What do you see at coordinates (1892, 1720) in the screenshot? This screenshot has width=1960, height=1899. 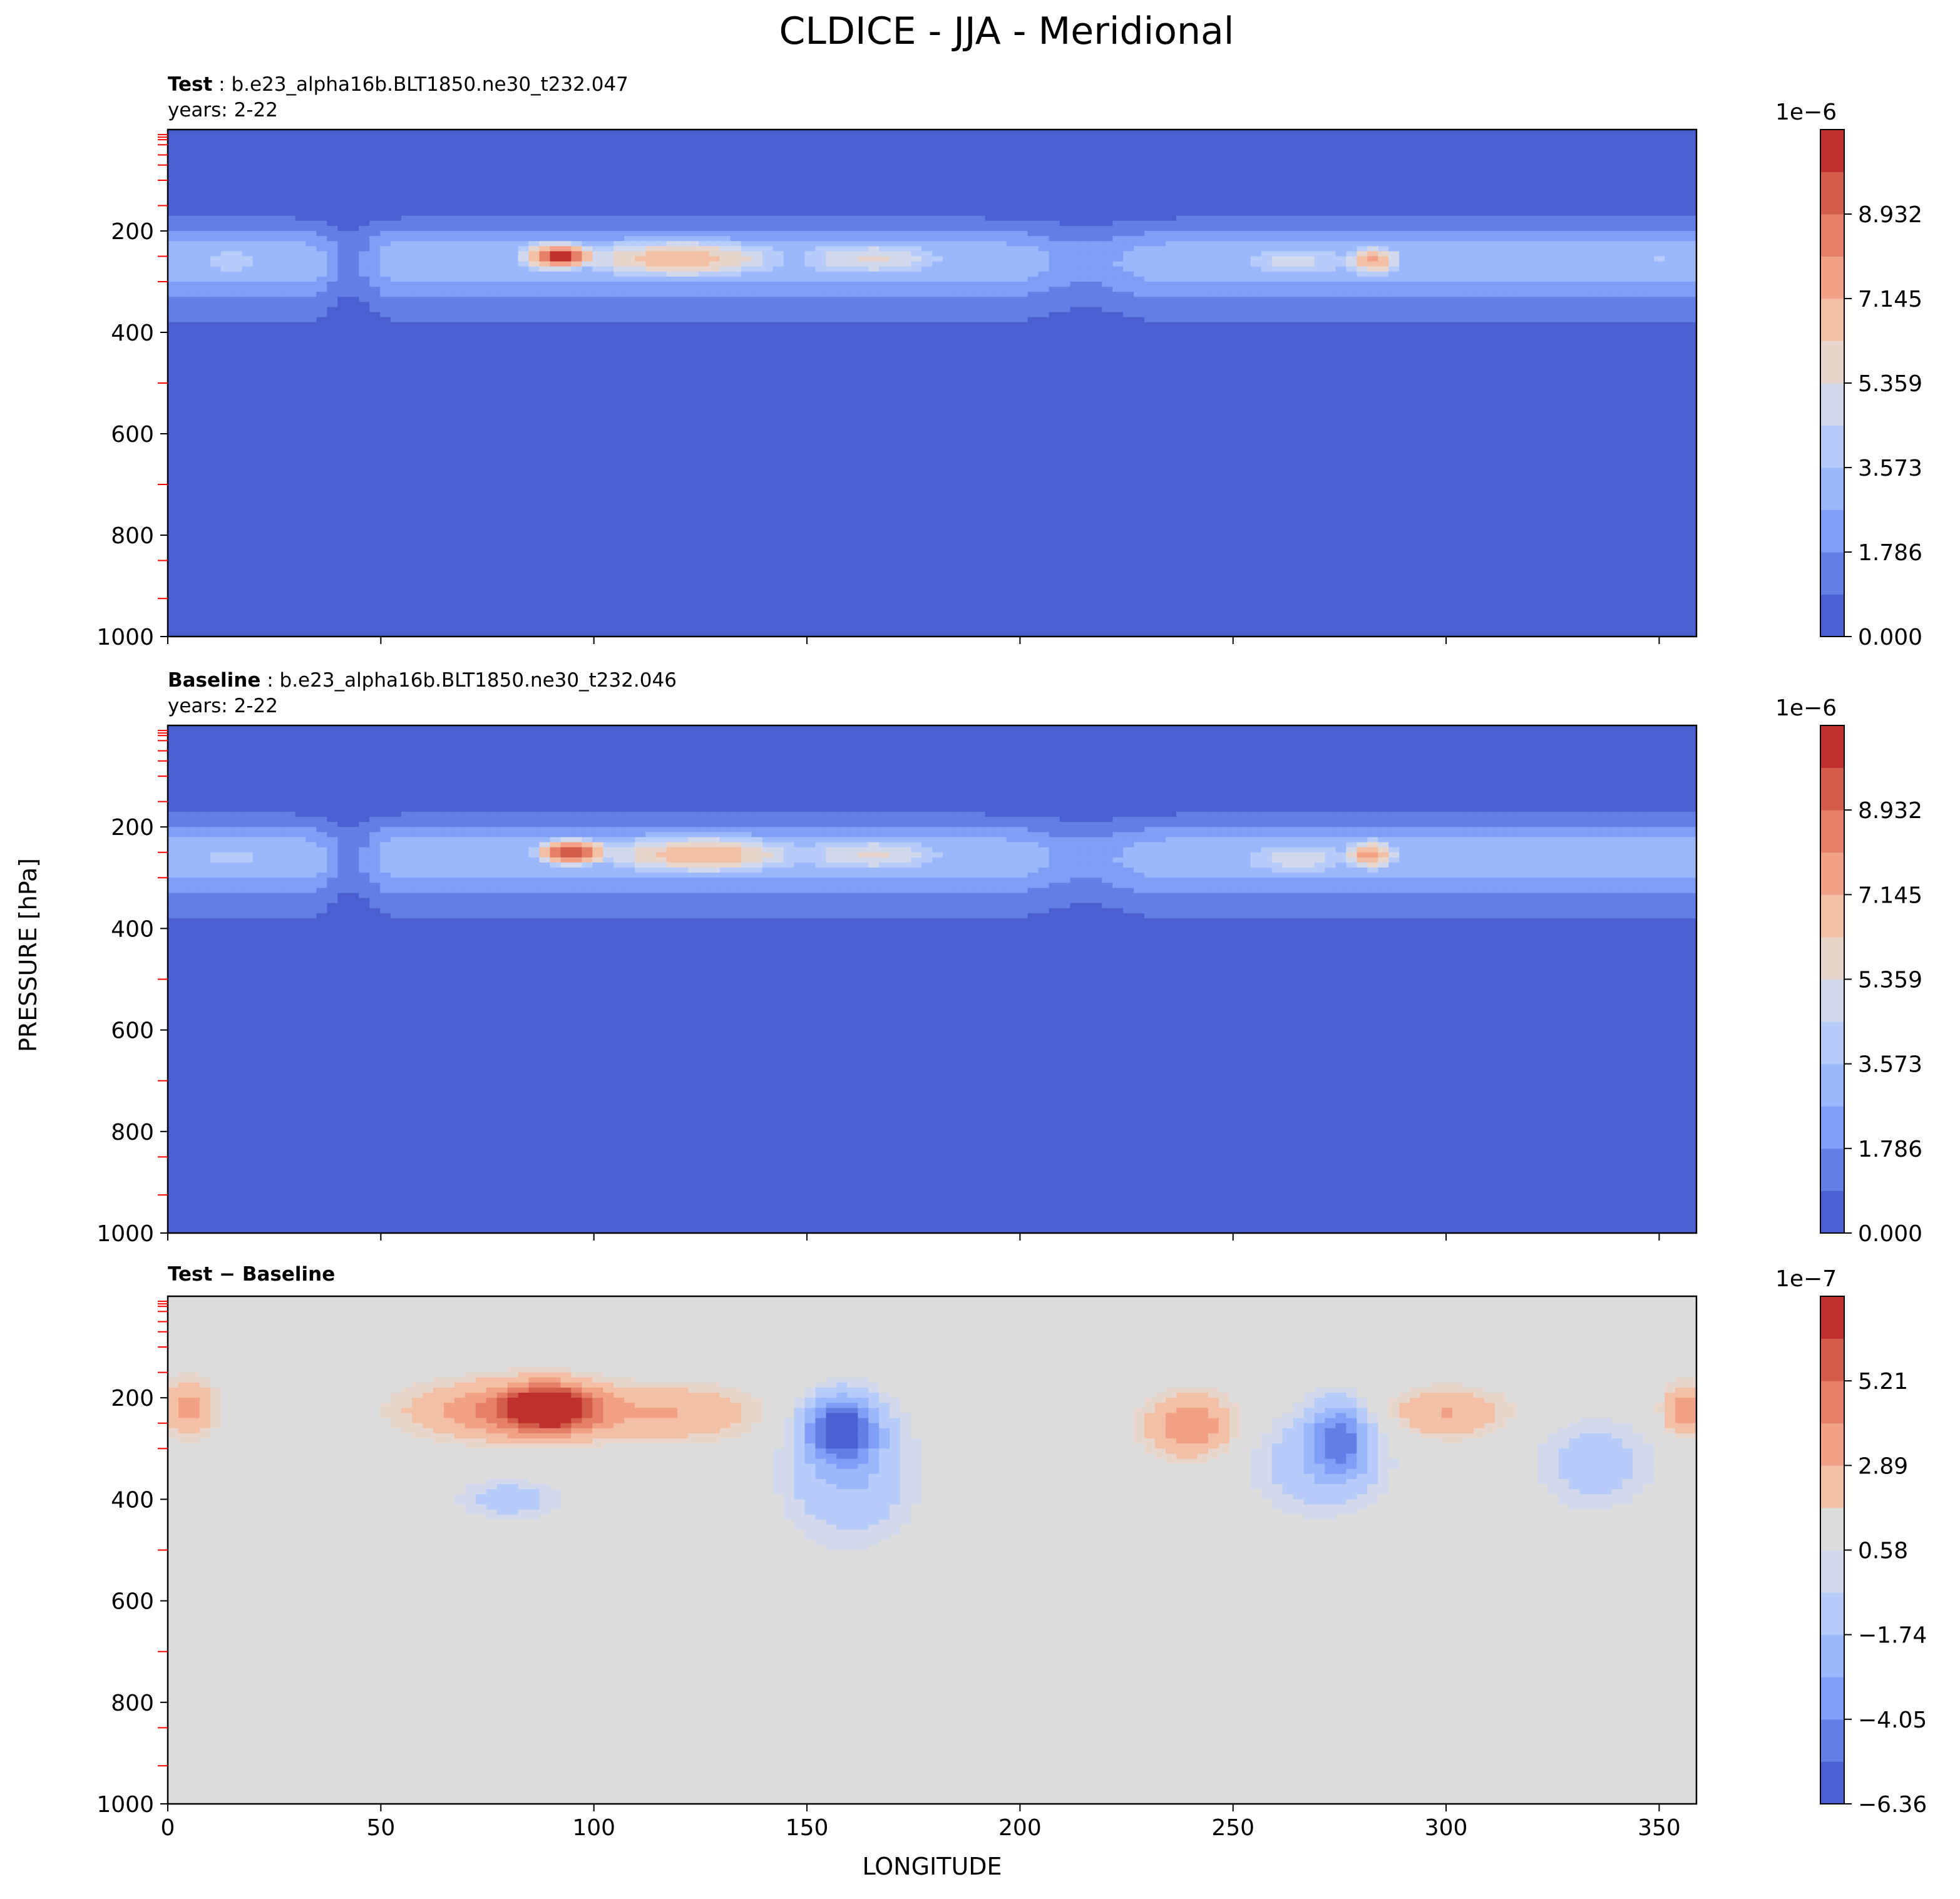 I see `colorbar-tick-label: −4.05` at bounding box center [1892, 1720].